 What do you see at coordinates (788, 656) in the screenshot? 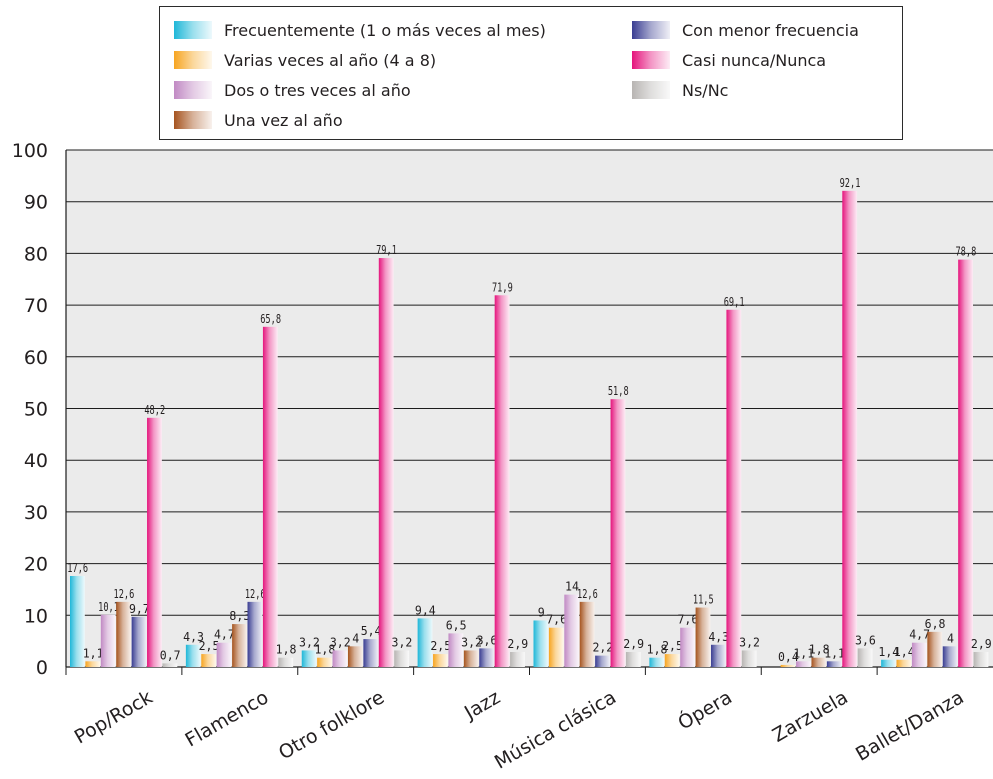
I see `data-label: 0,4` at bounding box center [788, 656].